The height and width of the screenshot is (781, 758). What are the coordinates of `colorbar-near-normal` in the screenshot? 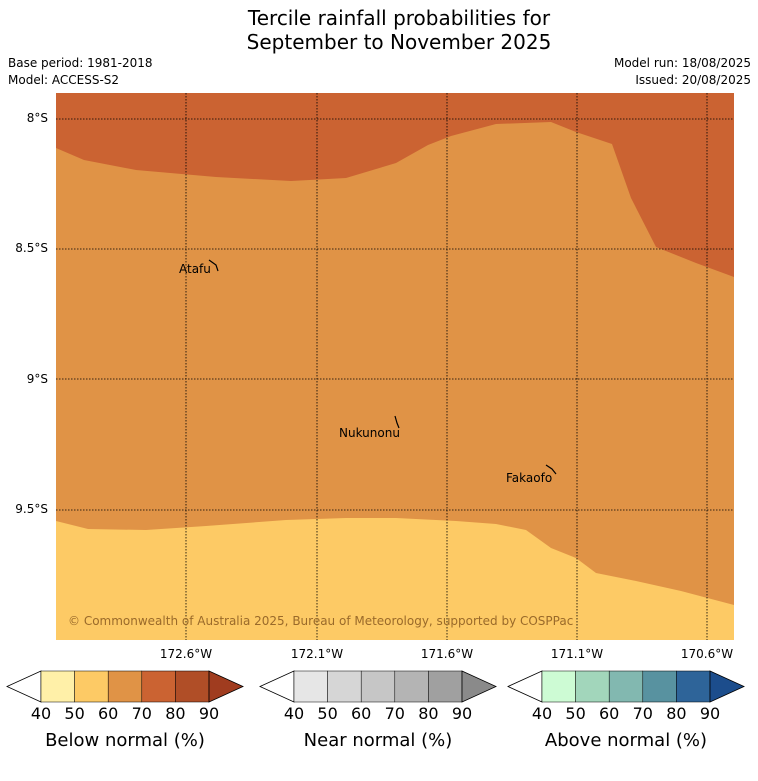 It's located at (378, 686).